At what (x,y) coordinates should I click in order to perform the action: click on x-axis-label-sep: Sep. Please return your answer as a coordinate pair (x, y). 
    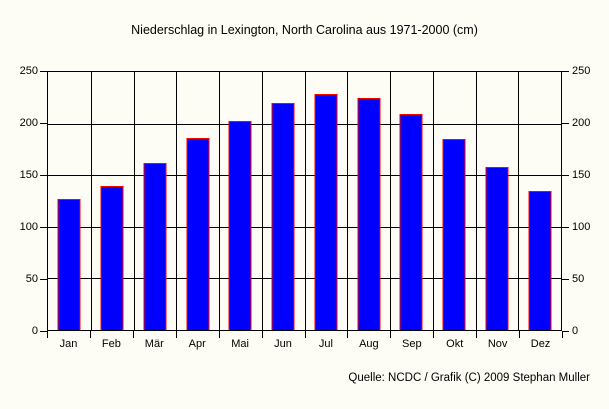
    Looking at the image, I should click on (411, 344).